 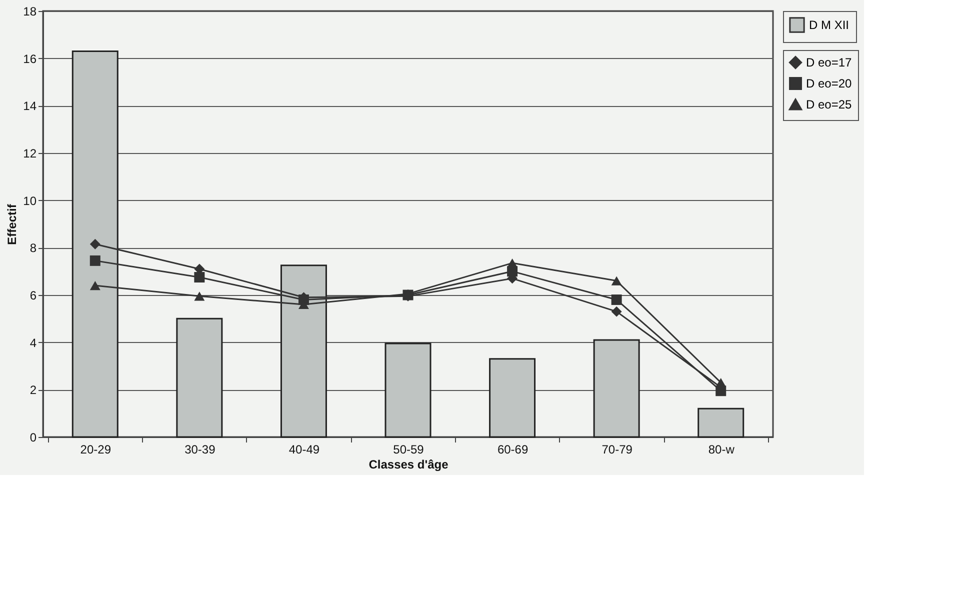 I want to click on x-tick-label: 40-49, so click(x=304, y=449).